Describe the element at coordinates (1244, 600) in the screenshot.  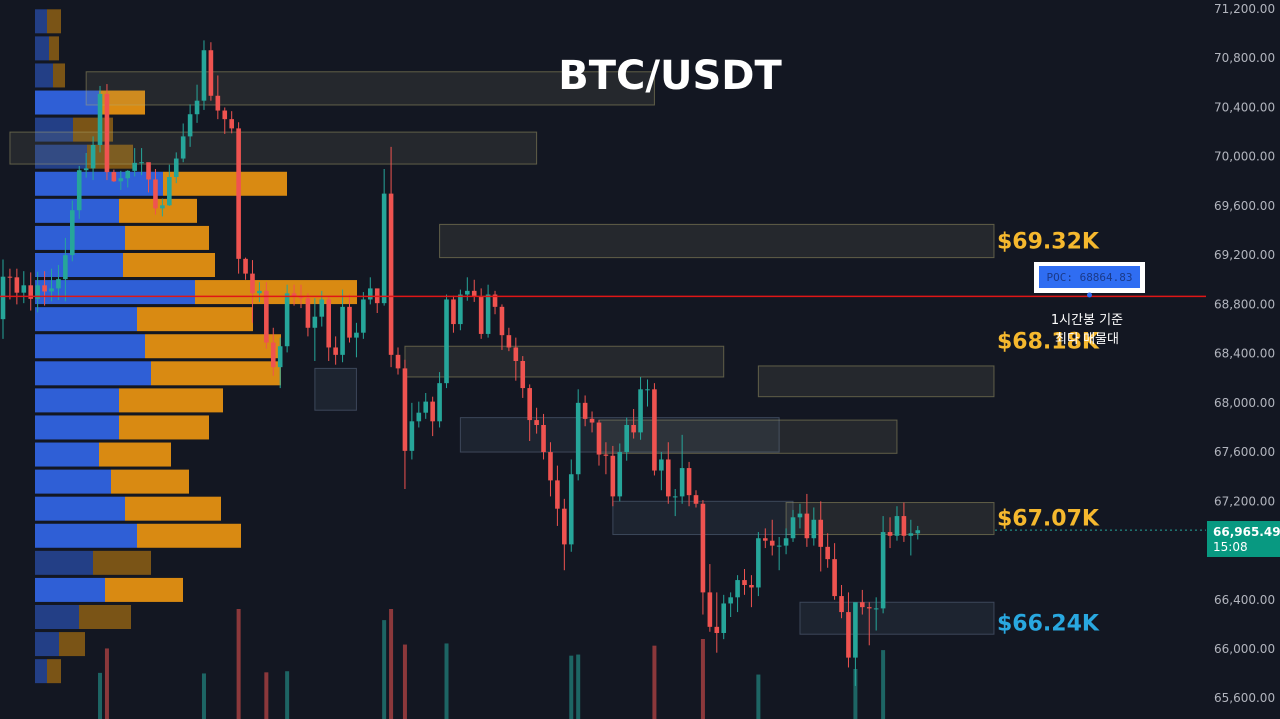
I see `y-tick-label: 66,400.00` at that location.